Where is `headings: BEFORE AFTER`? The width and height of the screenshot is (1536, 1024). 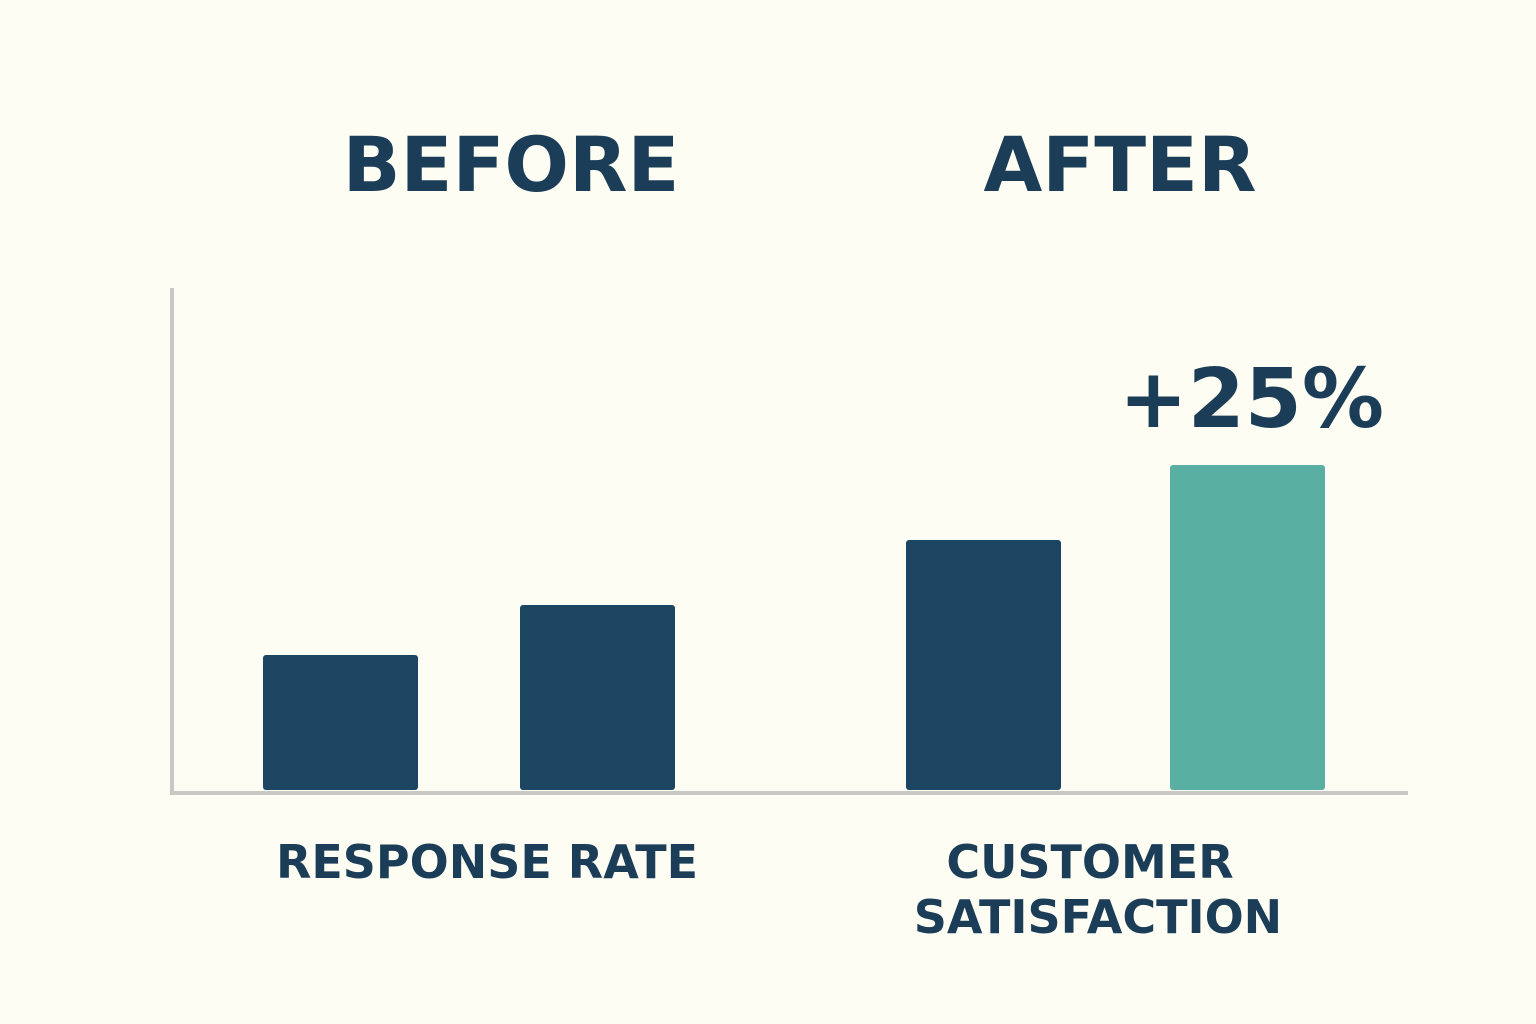 headings: BEFORE AFTER is located at coordinates (800, 164).